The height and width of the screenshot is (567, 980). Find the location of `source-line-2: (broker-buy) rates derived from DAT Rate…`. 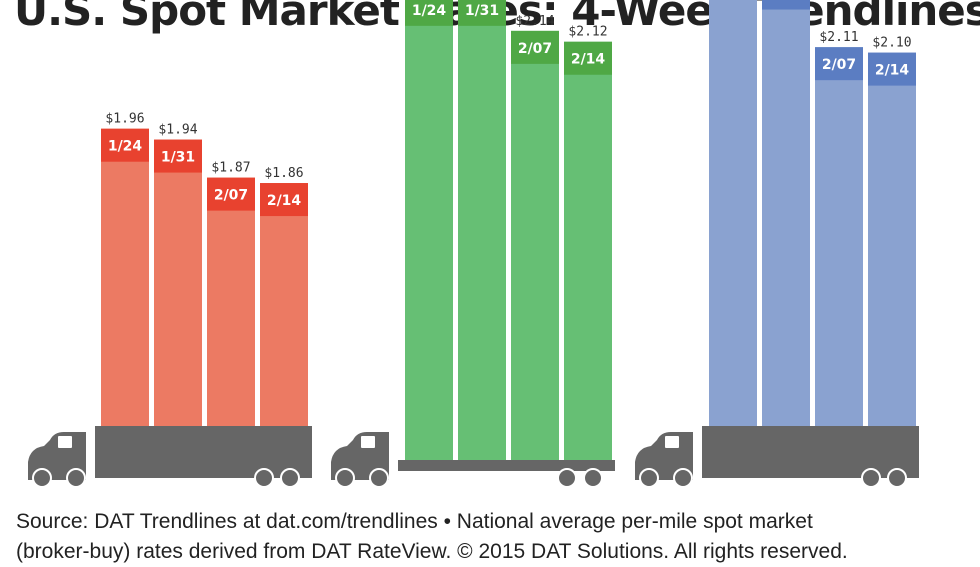

source-line-2: (broker-buy) rates derived from DAT Rate… is located at coordinates (432, 551).